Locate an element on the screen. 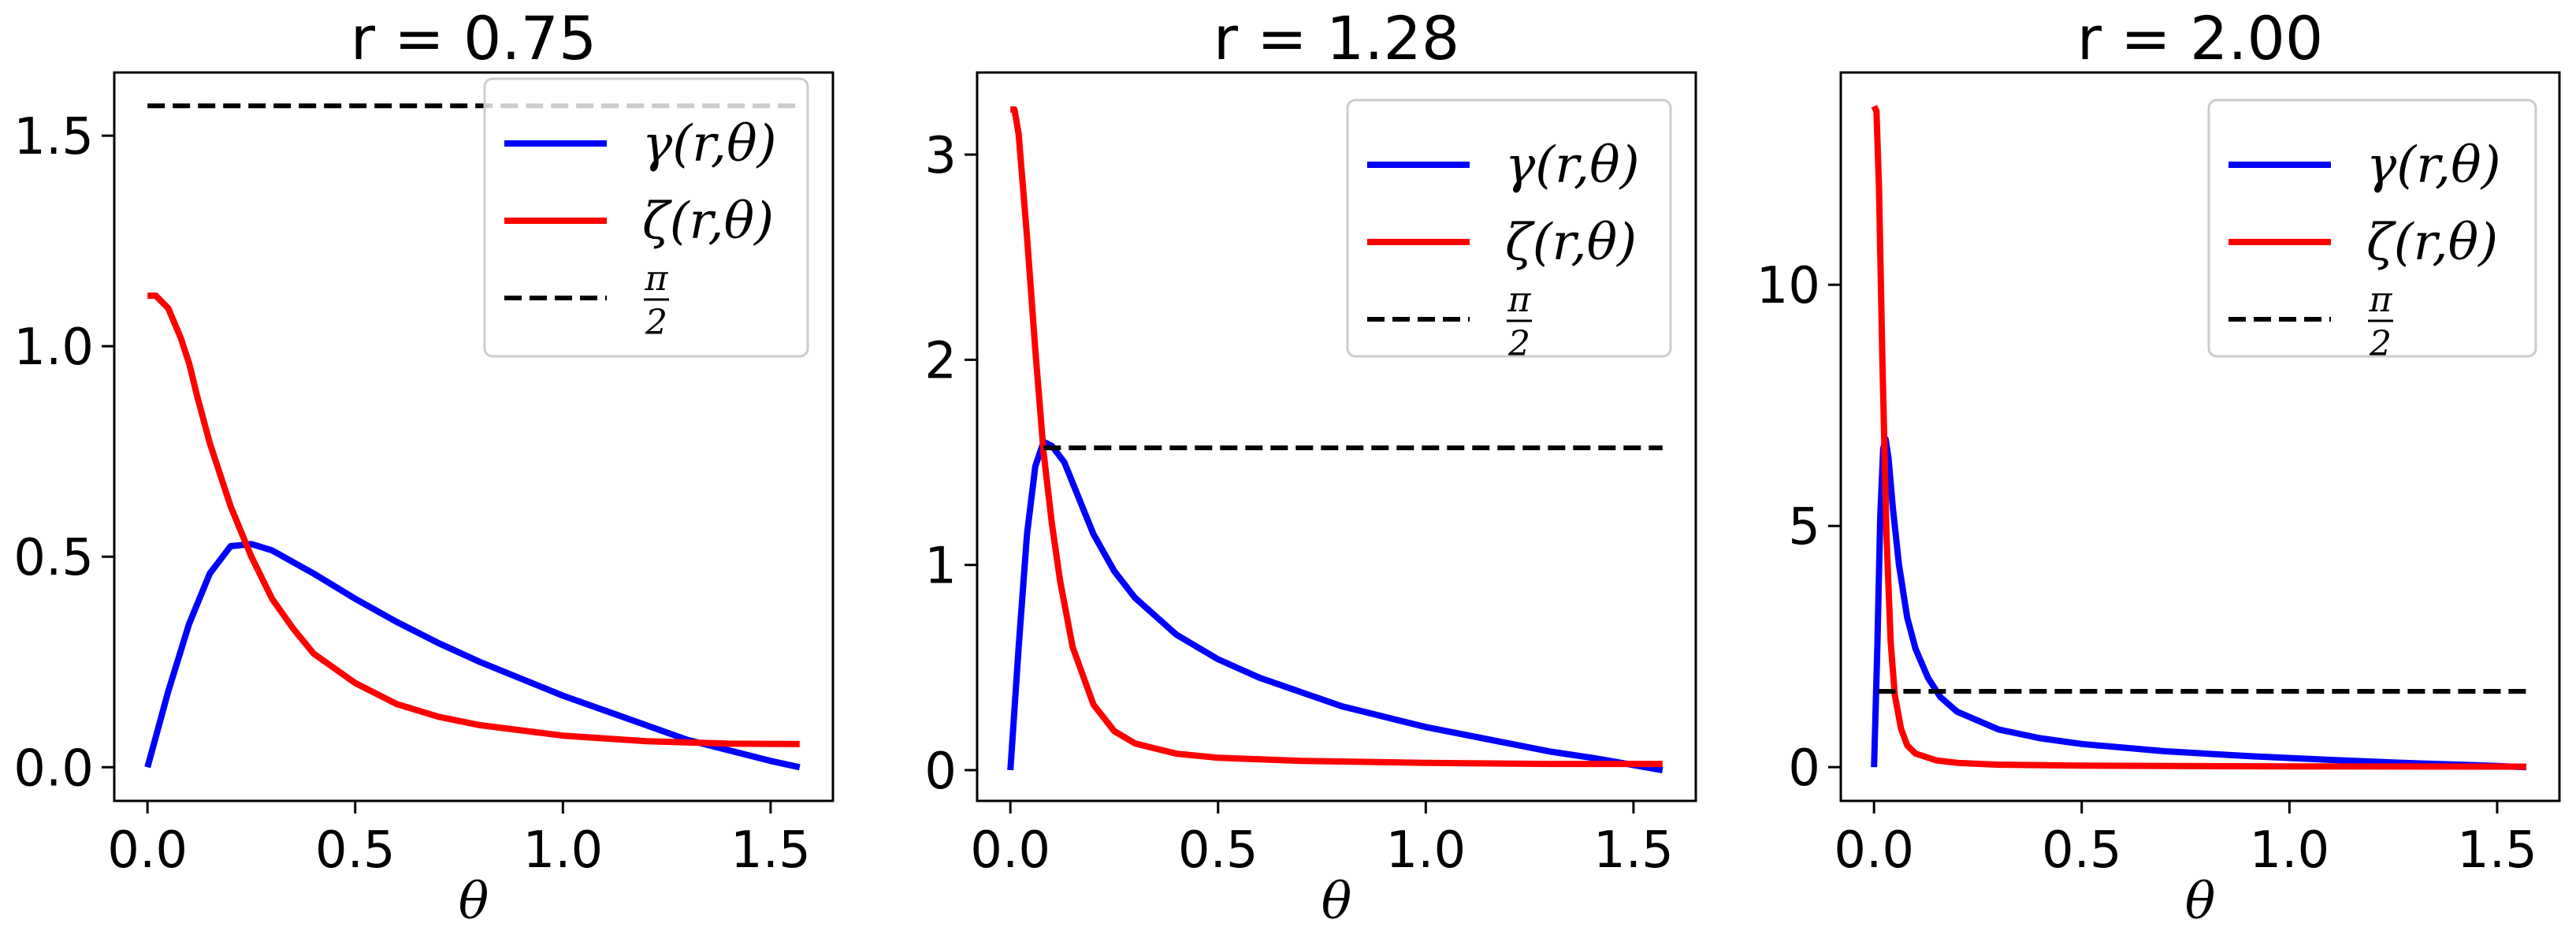 The height and width of the screenshot is (942, 2576). y-tick-label: 2 is located at coordinates (940, 361).